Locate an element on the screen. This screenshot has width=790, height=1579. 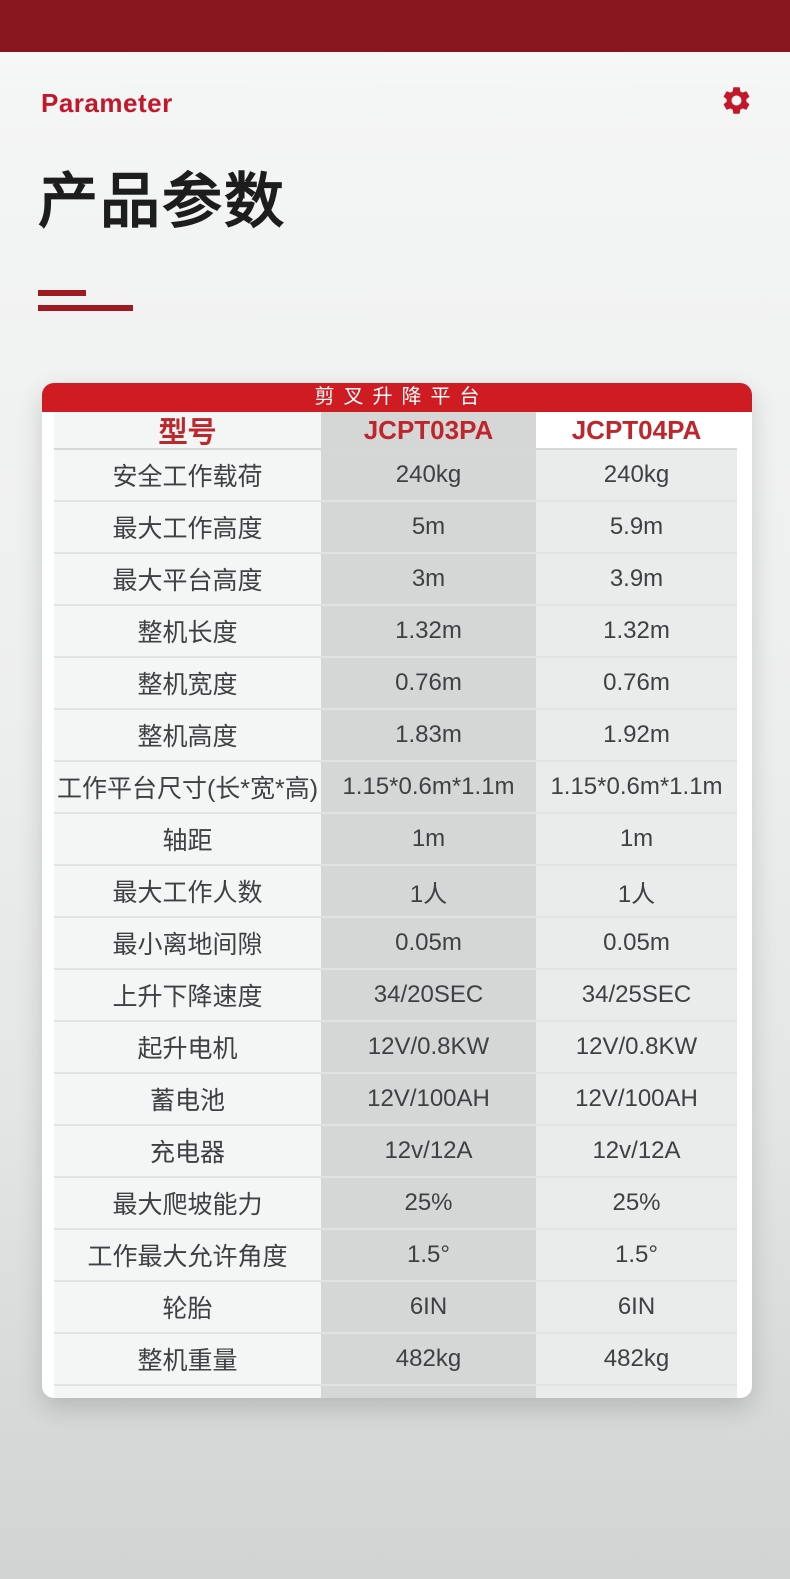
spec-value-jcpt03pa: 240kg is located at coordinates (428, 476).